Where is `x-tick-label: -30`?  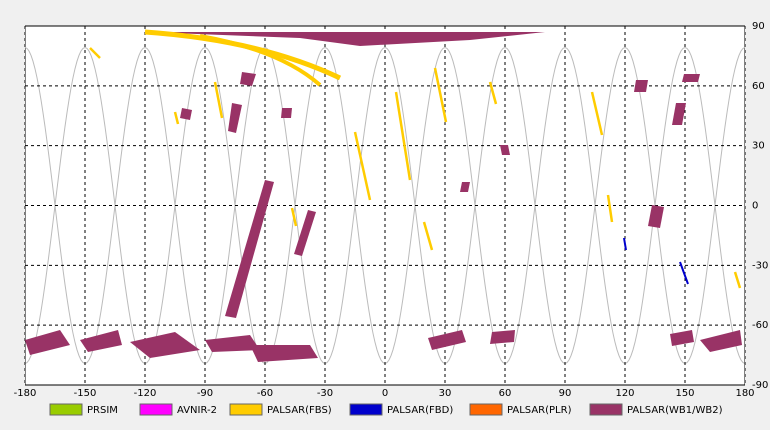
x-tick-label: -30 is located at coordinates (325, 393).